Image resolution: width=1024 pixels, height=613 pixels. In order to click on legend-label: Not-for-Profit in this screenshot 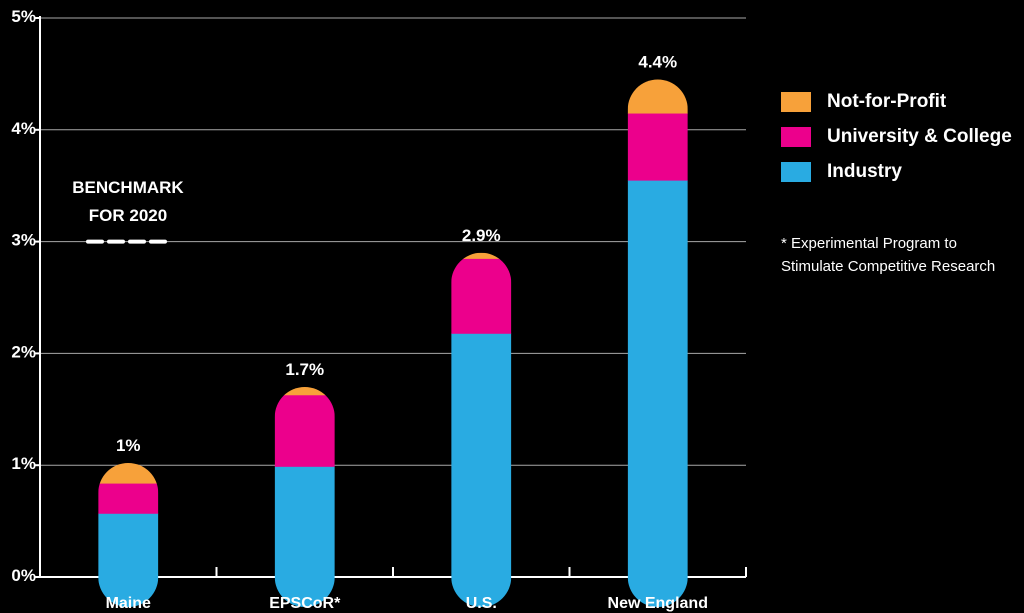, I will do `click(887, 101)`.